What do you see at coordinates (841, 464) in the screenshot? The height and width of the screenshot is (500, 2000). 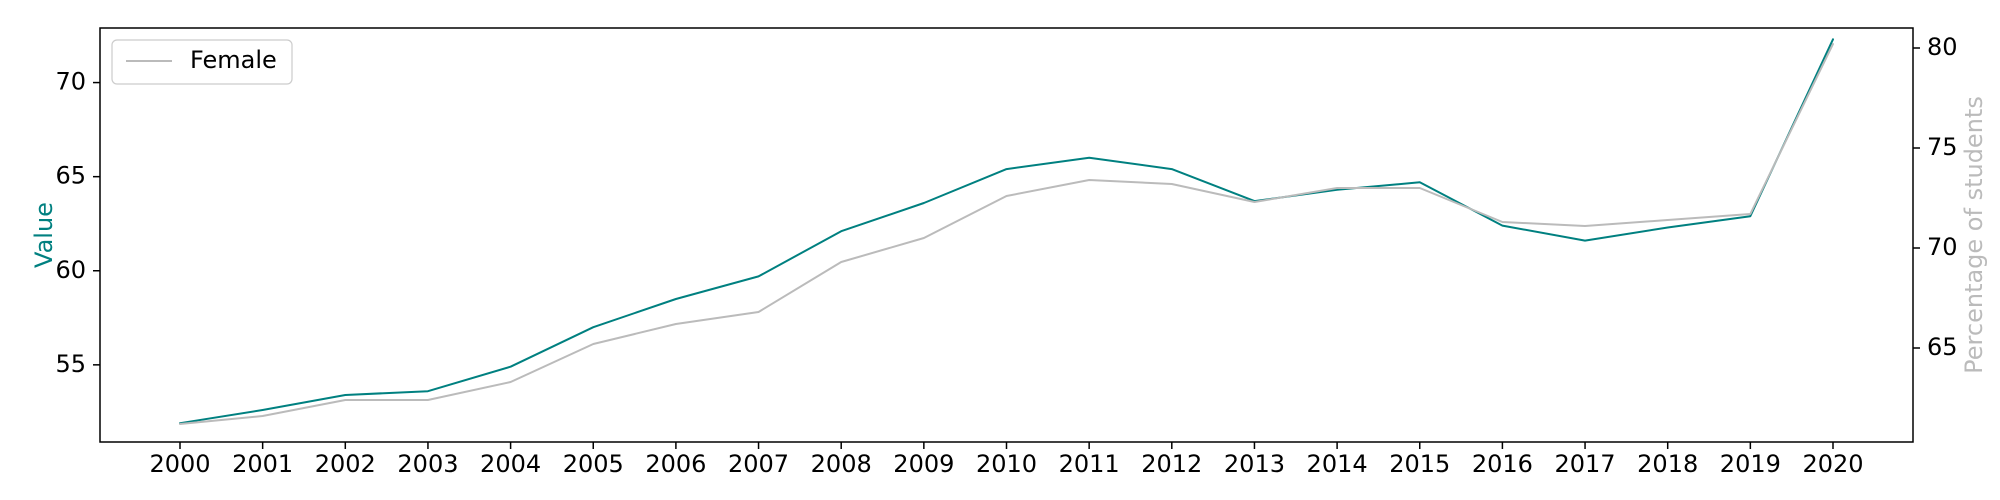 I see `x-tick-label-2008: 2008` at bounding box center [841, 464].